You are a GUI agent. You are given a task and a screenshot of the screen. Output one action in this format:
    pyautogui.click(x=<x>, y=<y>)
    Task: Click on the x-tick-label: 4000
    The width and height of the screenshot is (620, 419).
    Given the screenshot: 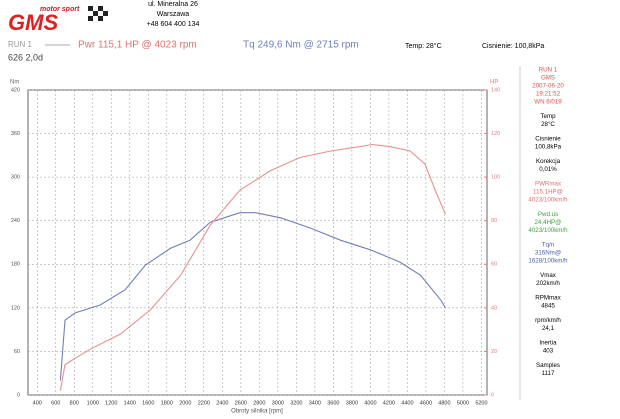 What is the action you would take?
    pyautogui.click(x=370, y=403)
    